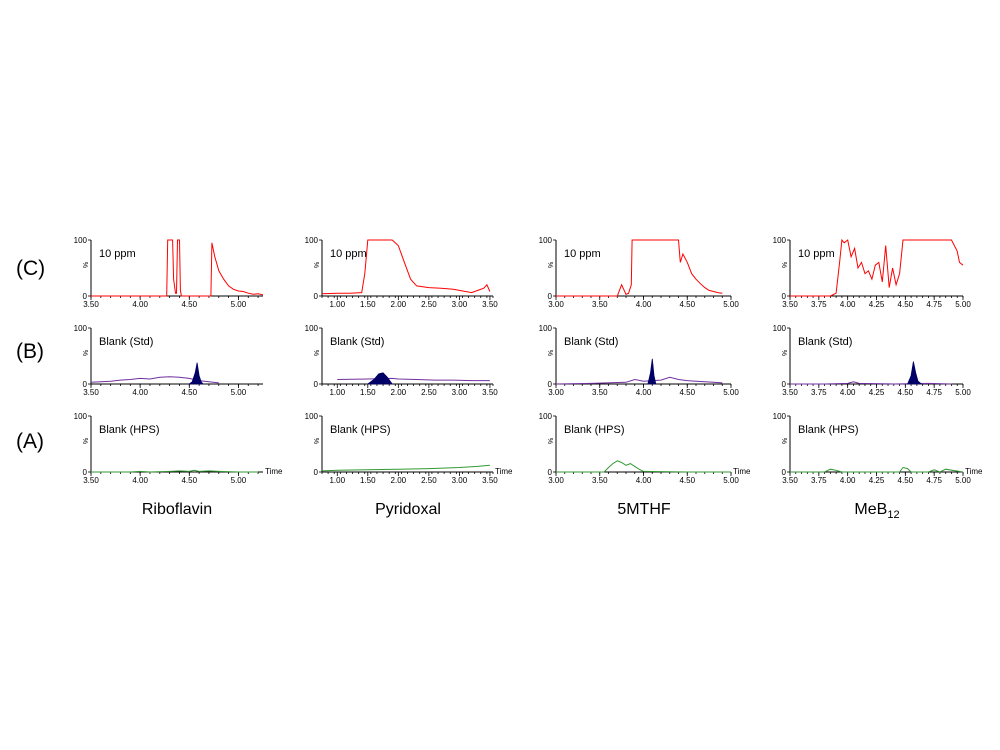  What do you see at coordinates (30, 441) in the screenshot?
I see `row-label-a: (A)` at bounding box center [30, 441].